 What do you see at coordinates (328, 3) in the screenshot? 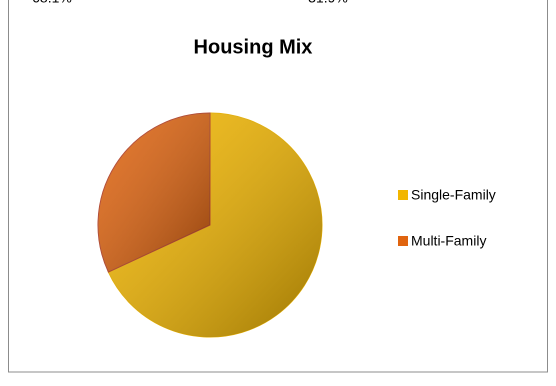
I see `data-label: 31.9%` at bounding box center [328, 3].